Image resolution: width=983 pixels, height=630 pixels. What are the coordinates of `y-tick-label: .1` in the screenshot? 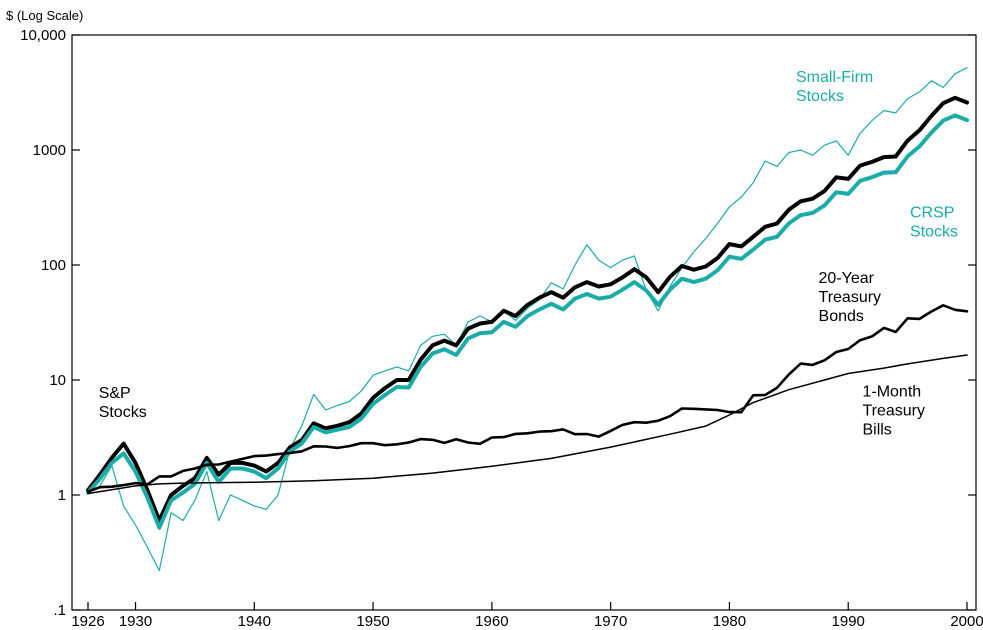 It's located at (59, 610).